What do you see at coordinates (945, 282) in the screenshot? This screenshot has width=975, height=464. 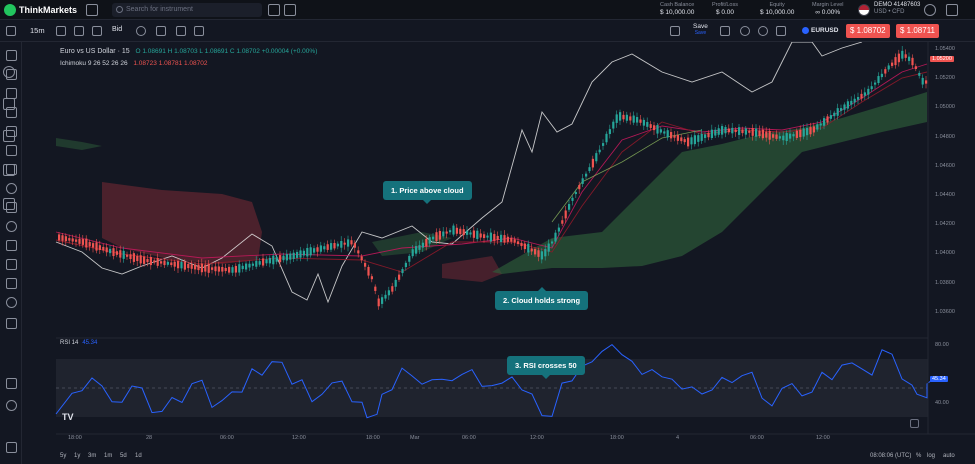 I see `price-axis-label: 1.03800` at bounding box center [945, 282].